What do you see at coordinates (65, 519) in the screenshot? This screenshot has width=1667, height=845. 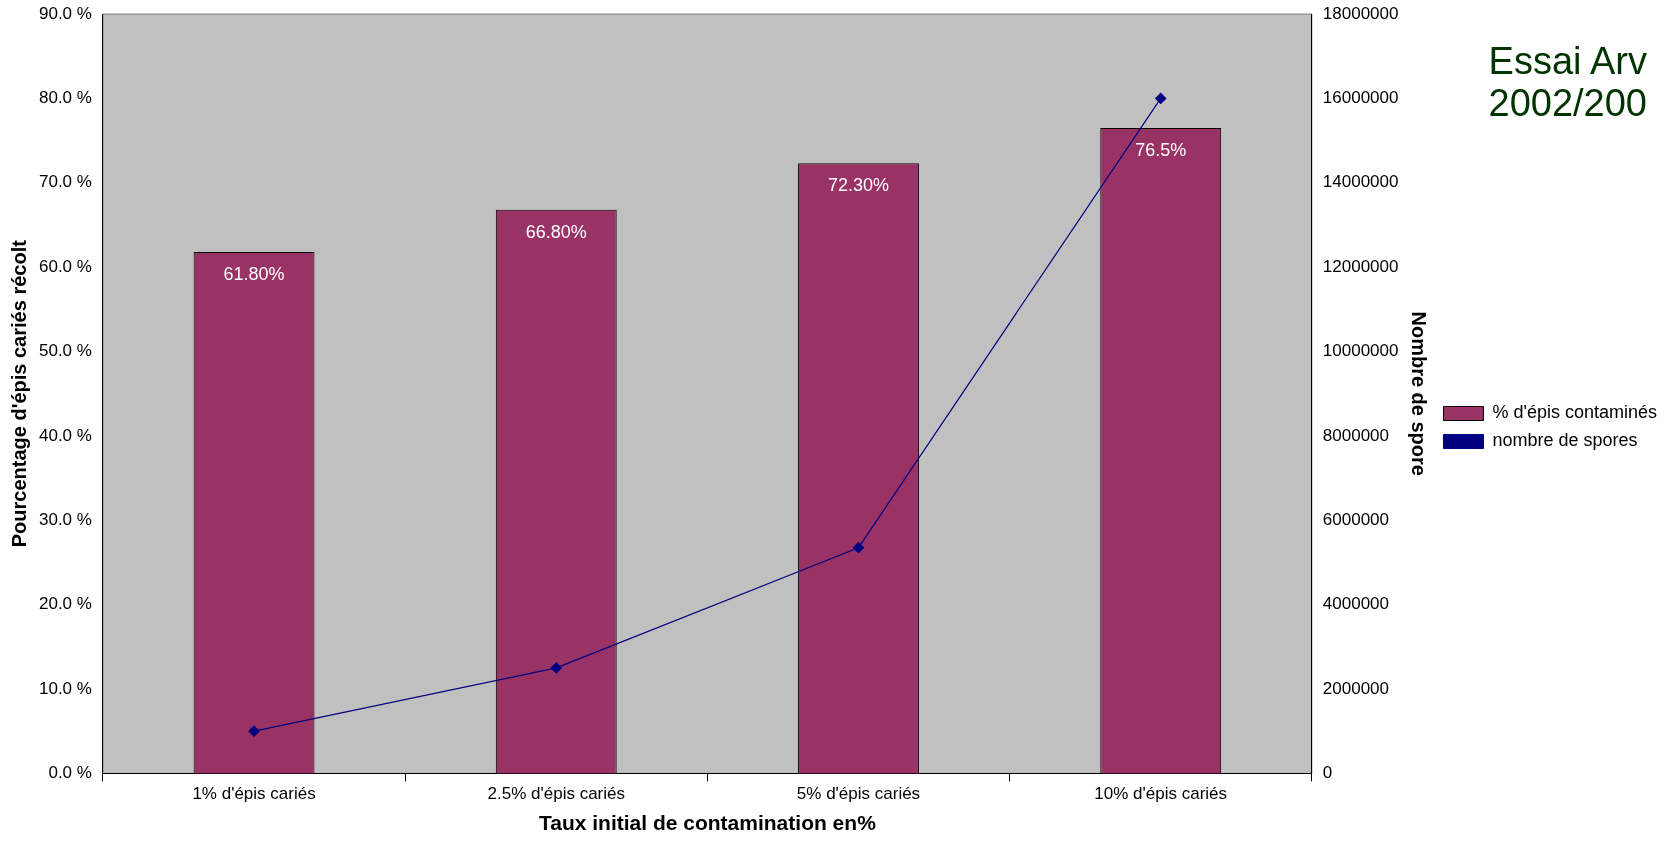 I see `y-tick-label: 30.0 %` at bounding box center [65, 519].